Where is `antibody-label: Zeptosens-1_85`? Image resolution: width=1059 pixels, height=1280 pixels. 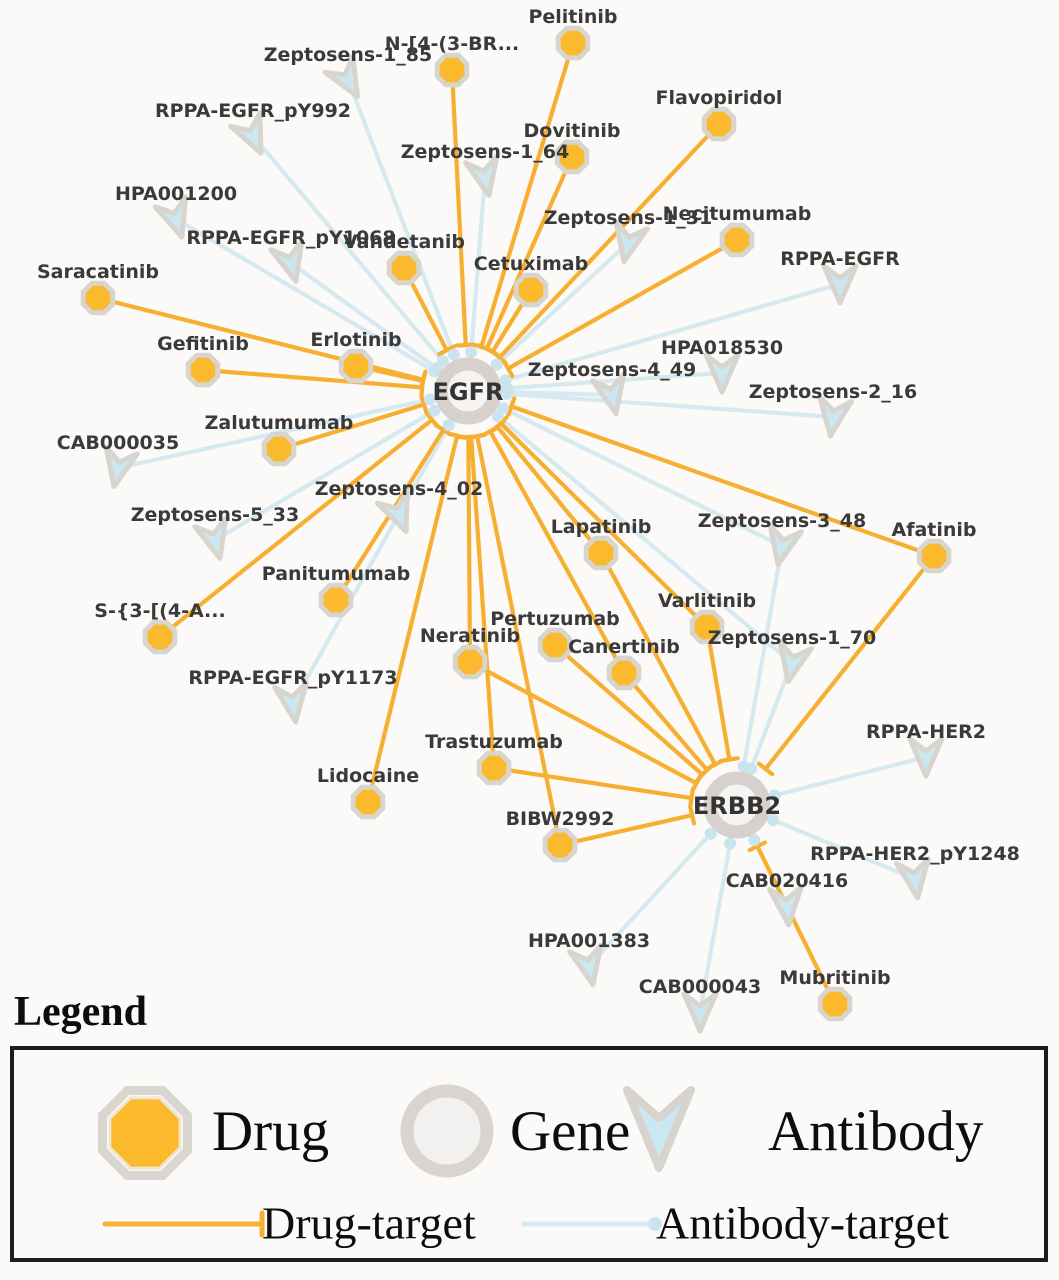 antibody-label: Zeptosens-1_85 is located at coordinates (348, 55).